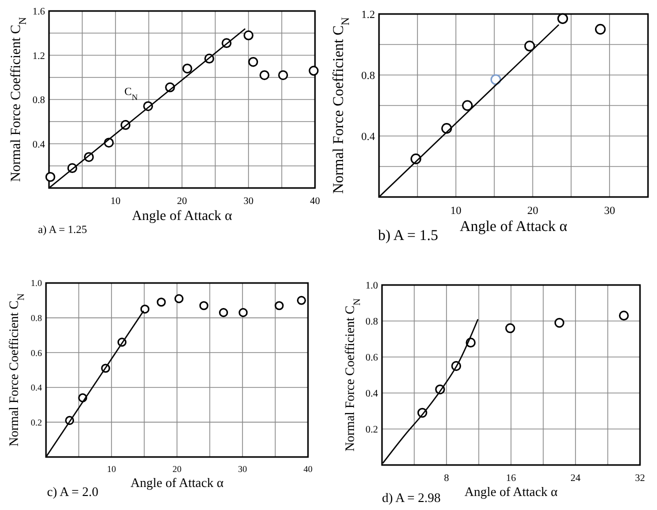  Describe the element at coordinates (411, 497) in the screenshot. I see `text: d) A = 2.98` at that location.